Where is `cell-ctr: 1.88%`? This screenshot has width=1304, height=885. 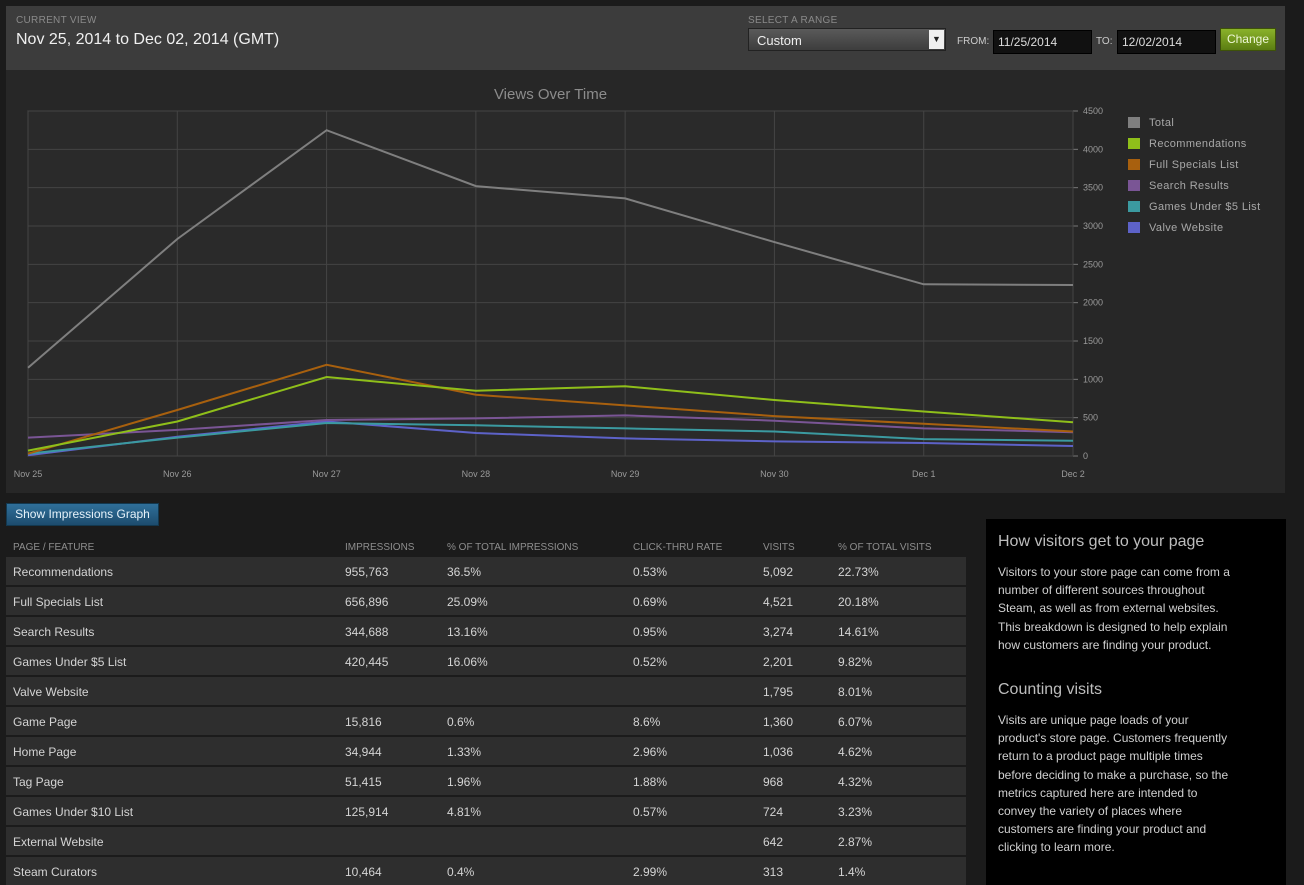
cell-ctr: 1.88% is located at coordinates (650, 782).